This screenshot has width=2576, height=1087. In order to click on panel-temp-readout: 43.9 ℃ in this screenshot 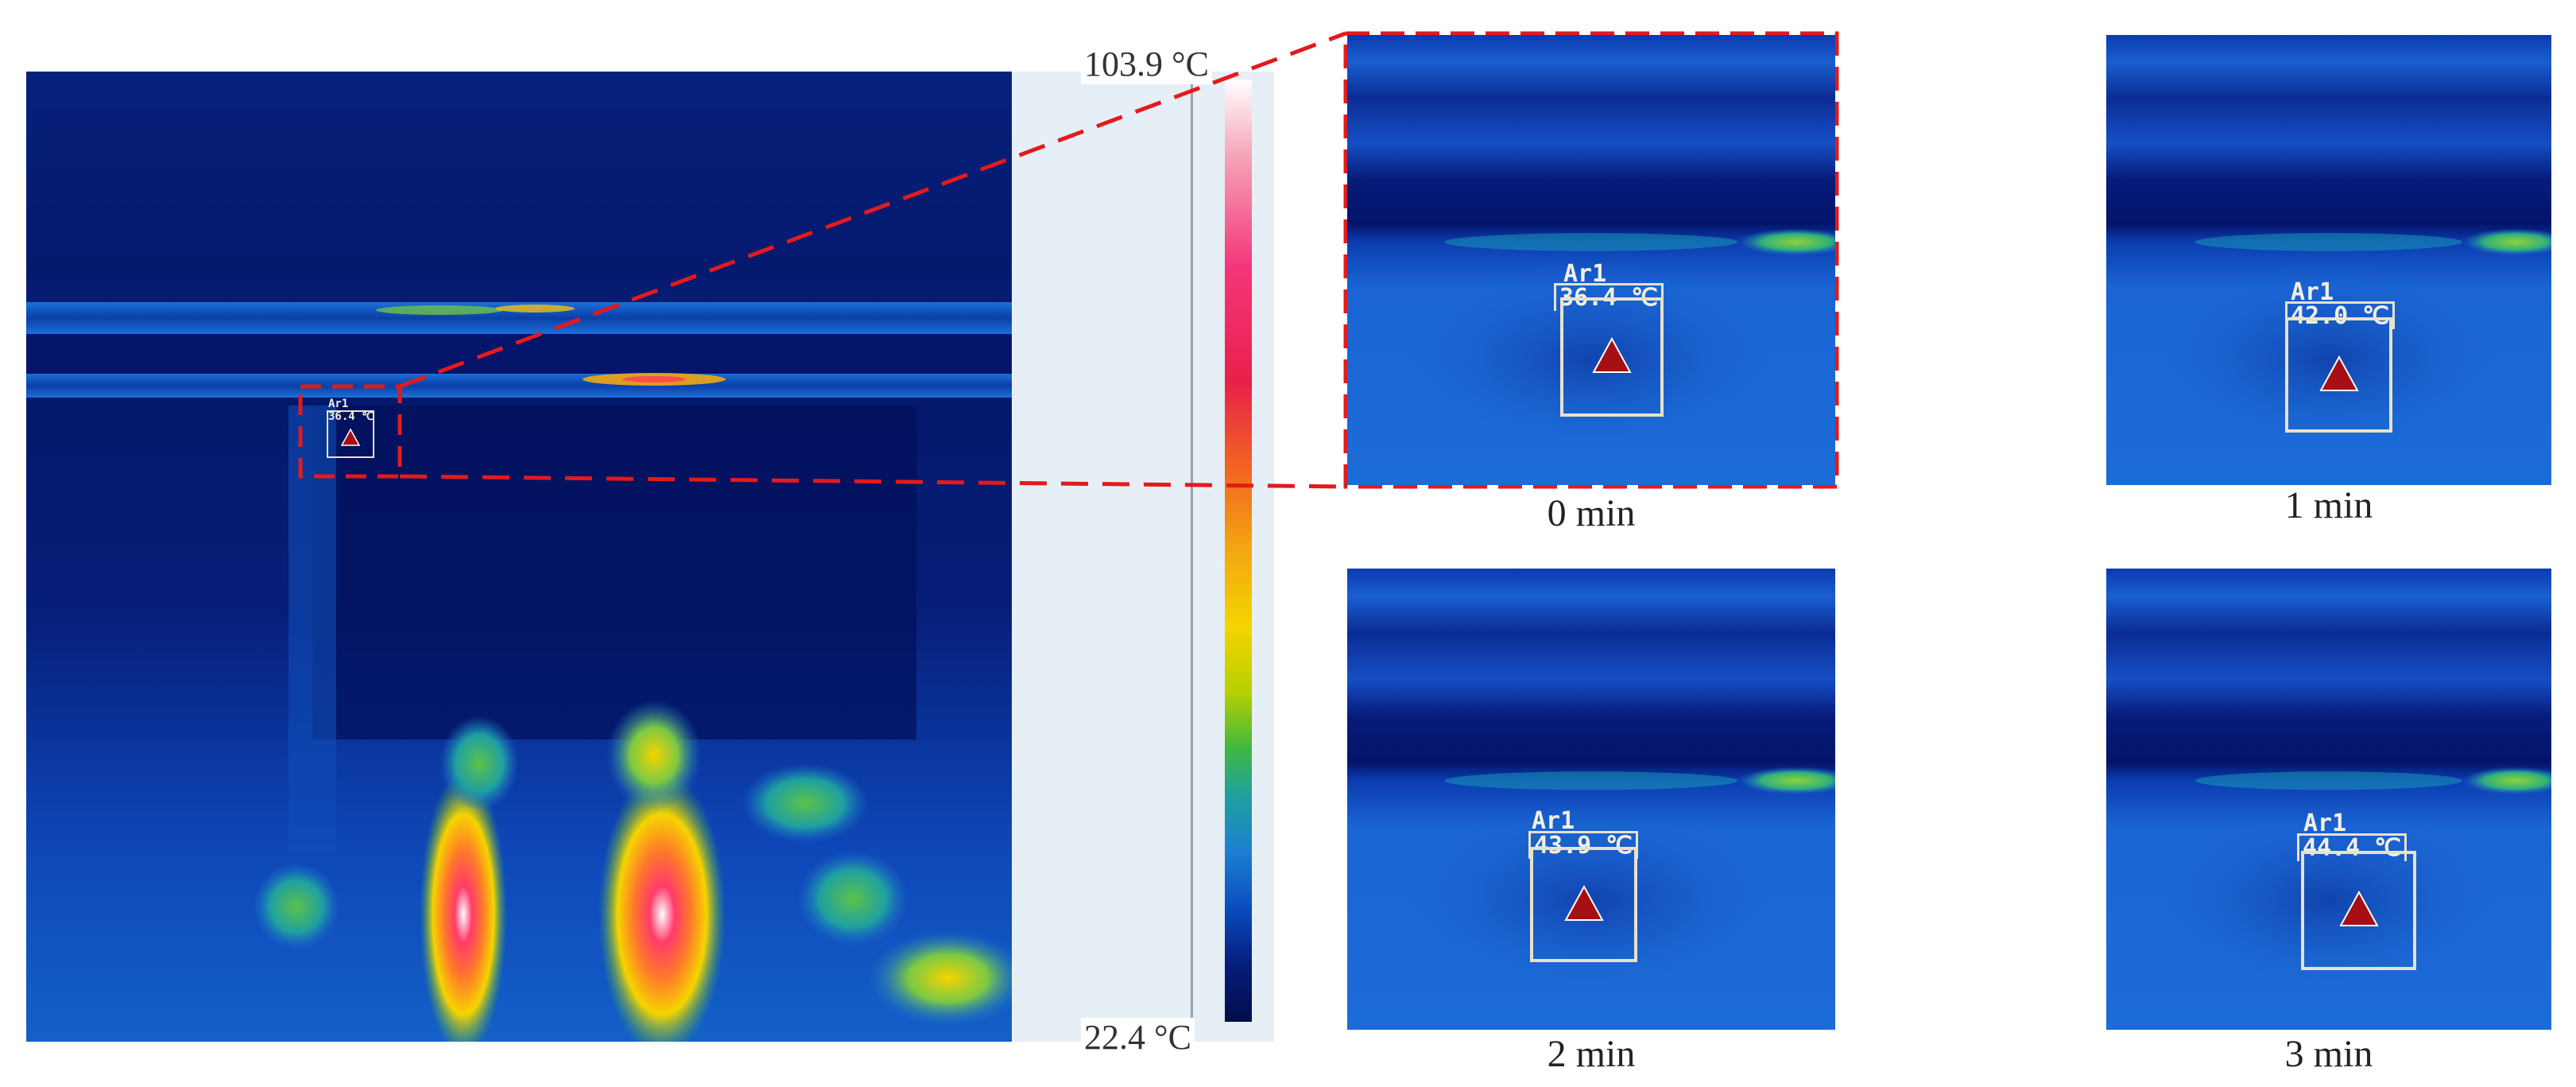, I will do `click(1583, 845)`.